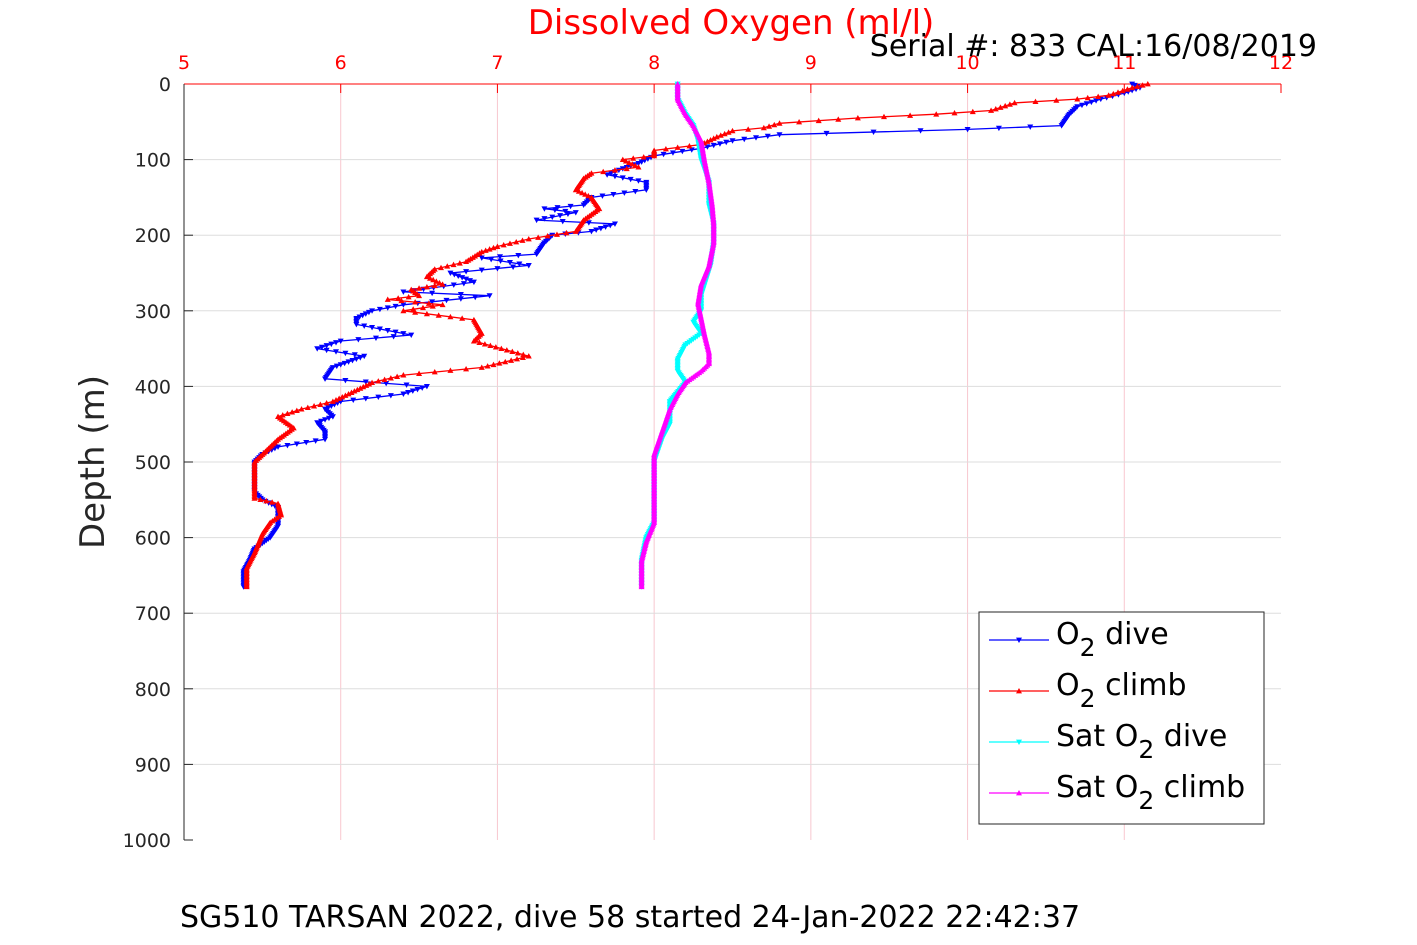 The width and height of the screenshot is (1417, 945). What do you see at coordinates (165, 85) in the screenshot?
I see `y-tick-label: 0` at bounding box center [165, 85].